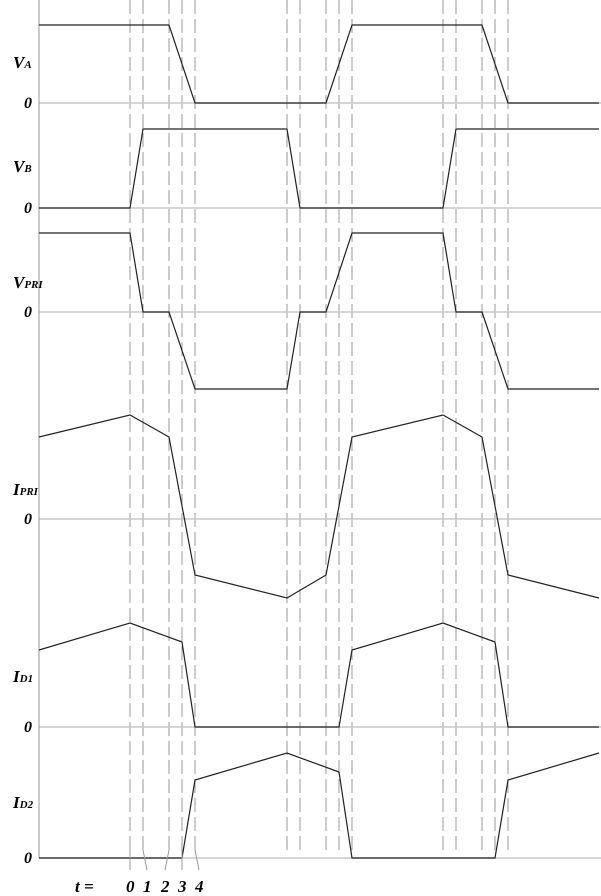 This screenshot has width=601, height=896. I want to click on signal-label-va: VA, so click(22, 62).